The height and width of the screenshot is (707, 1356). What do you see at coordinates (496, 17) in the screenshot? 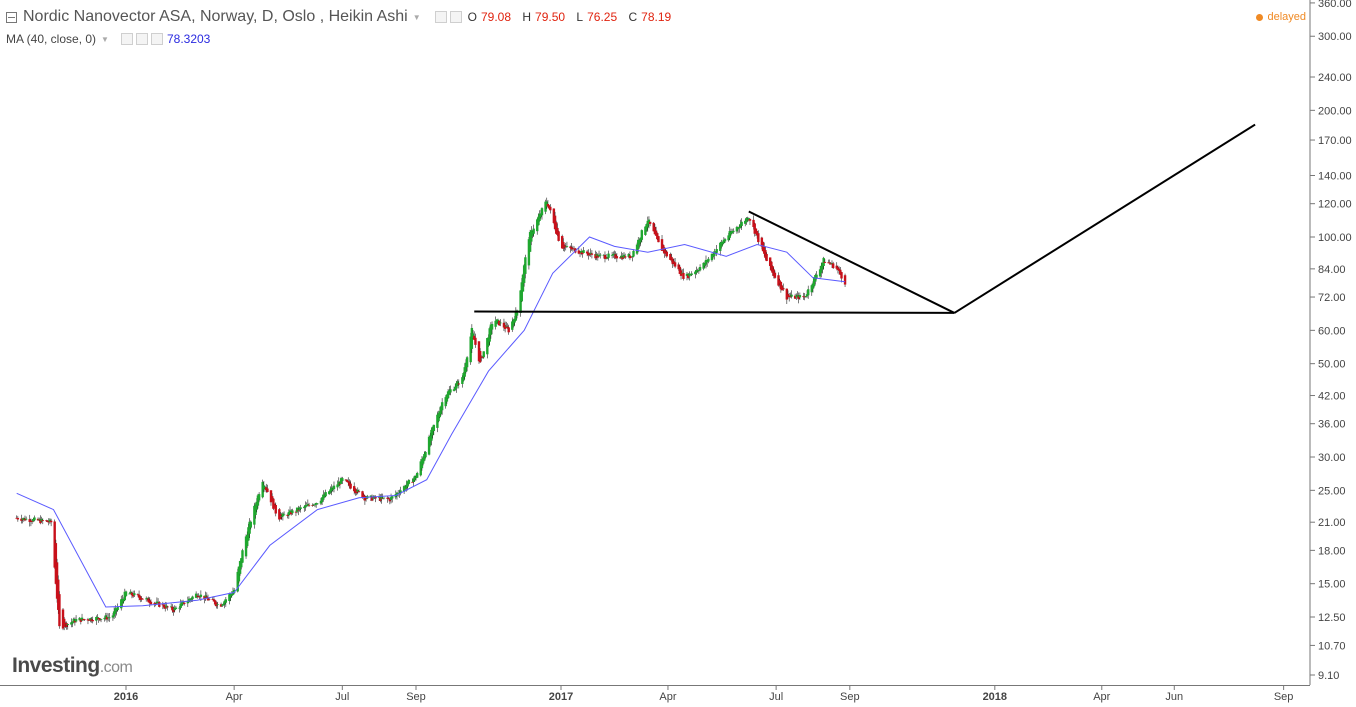
I see `open-value: 79.08` at bounding box center [496, 17].